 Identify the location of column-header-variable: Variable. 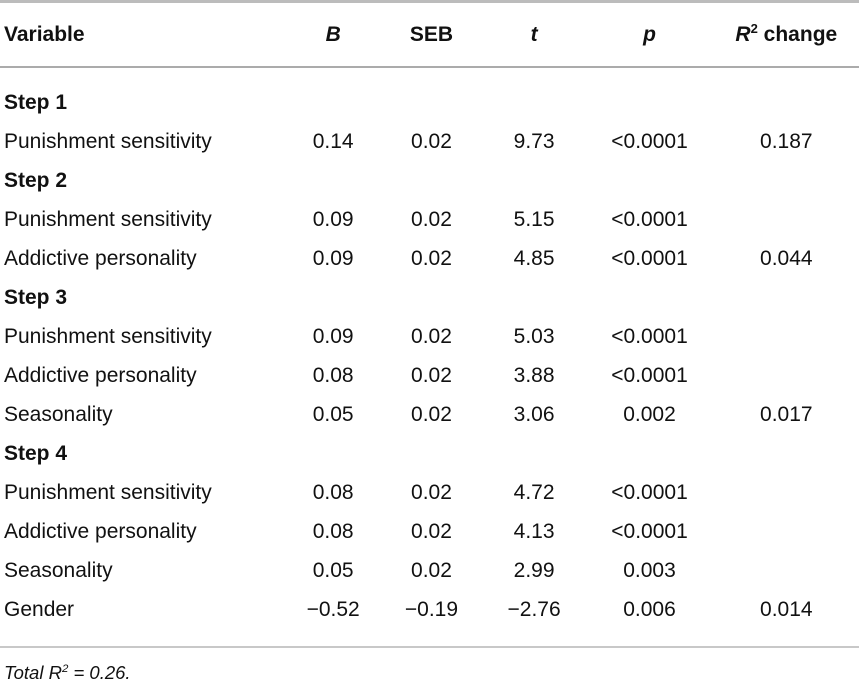
(143, 34).